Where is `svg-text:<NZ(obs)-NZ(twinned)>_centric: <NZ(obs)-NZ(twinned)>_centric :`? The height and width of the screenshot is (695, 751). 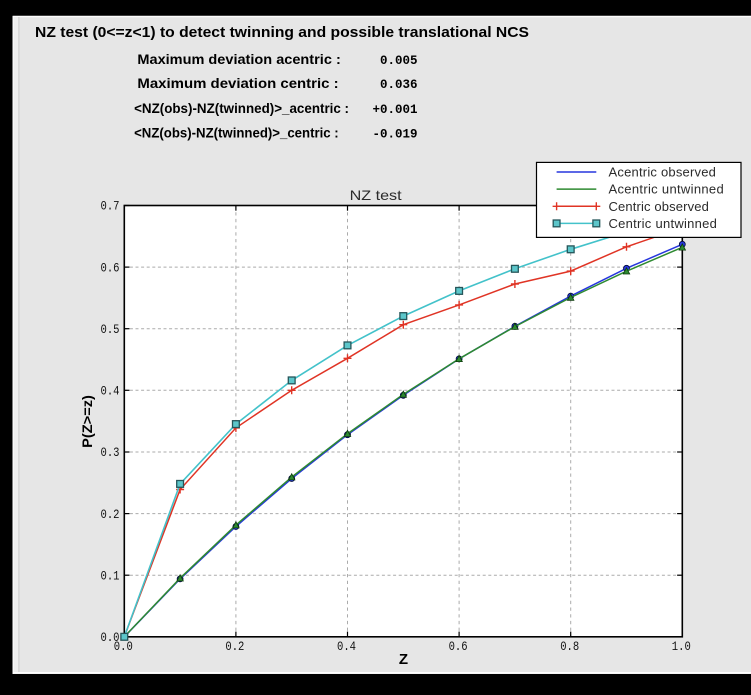 svg-text:<NZ(obs)-NZ(twinned)>_centric: <NZ(obs)-NZ(twinned)>_centric : is located at coordinates (236, 132).